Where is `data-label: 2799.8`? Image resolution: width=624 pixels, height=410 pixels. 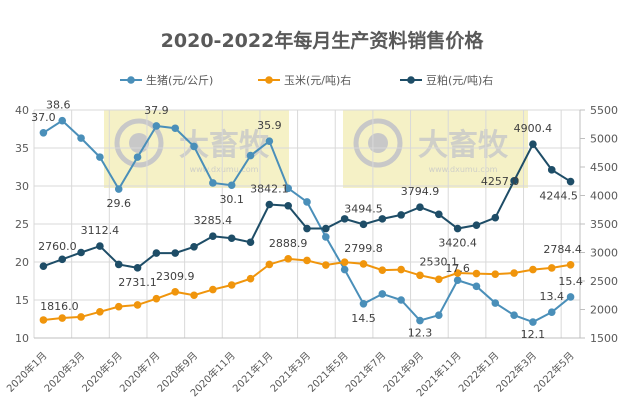 data-label: 2799.8 is located at coordinates (363, 248).